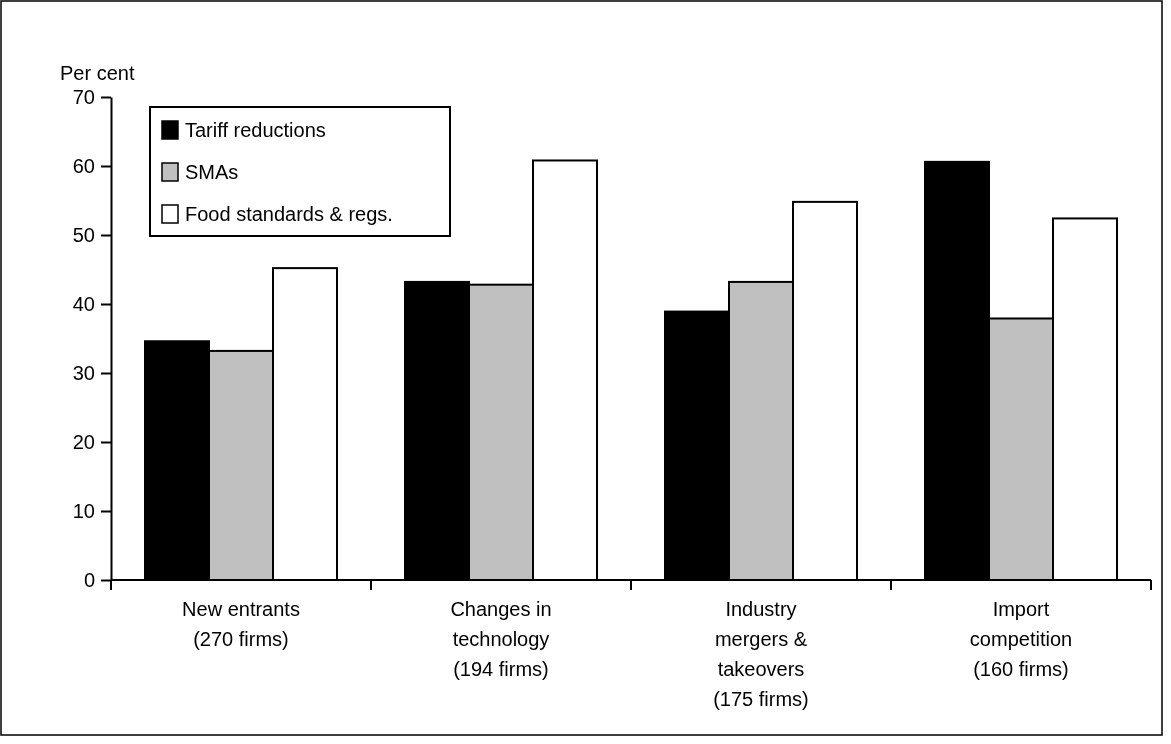 The height and width of the screenshot is (744, 1171). Describe the element at coordinates (83, 96) in the screenshot. I see `y-tick-label: 70` at that location.